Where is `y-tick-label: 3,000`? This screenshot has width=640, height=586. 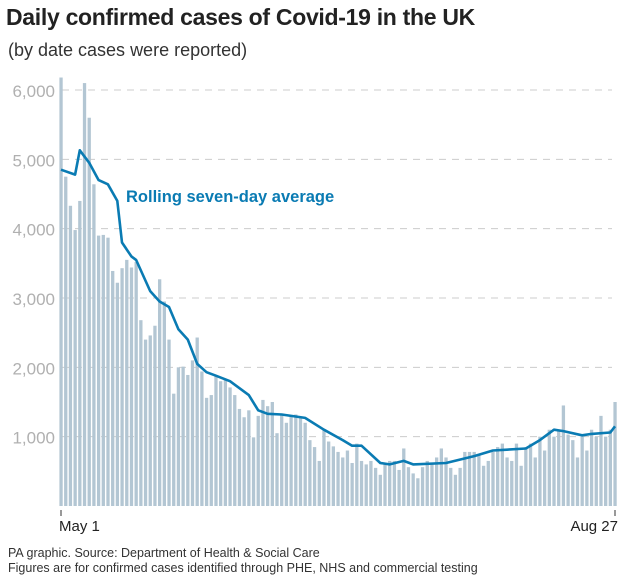 y-tick-label: 3,000 is located at coordinates (33, 299).